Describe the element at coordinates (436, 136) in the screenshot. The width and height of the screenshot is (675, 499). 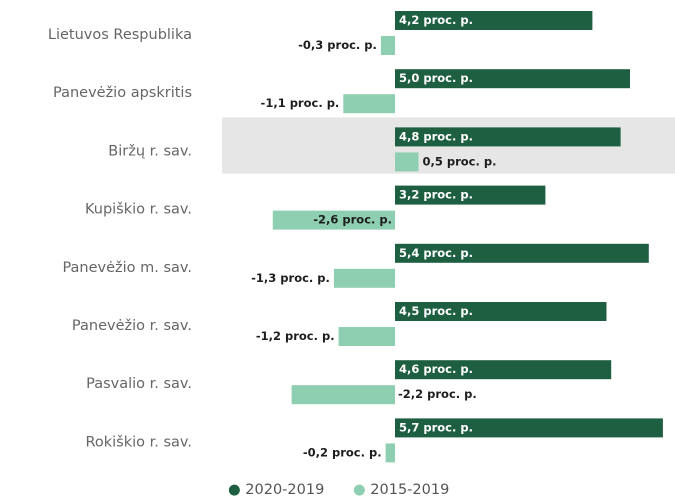
I see `data-label-2020-2019: 4,8 proc. p.` at that location.